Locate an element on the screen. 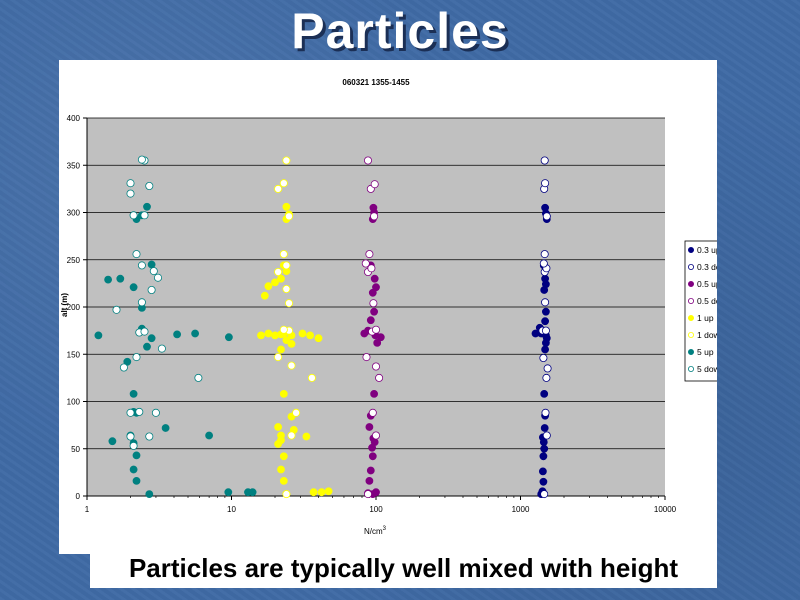  y-tick-label: 0 is located at coordinates (78, 496).